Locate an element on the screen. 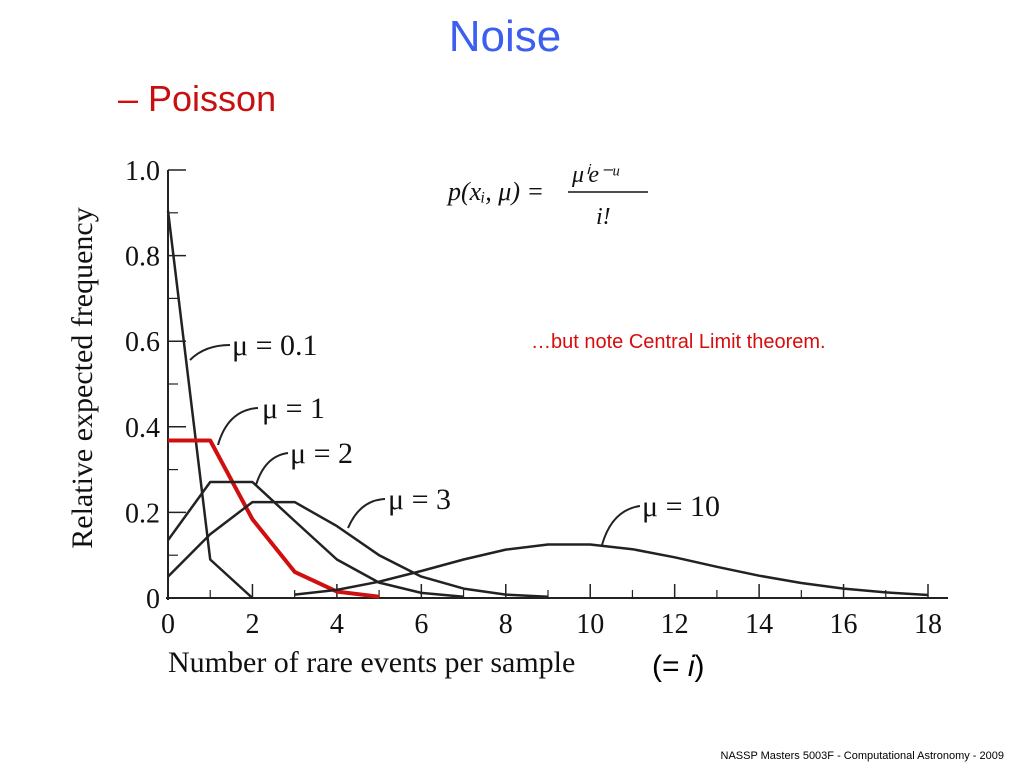 This screenshot has height=768, width=1024. y-tick-label: 0 is located at coordinates (153, 599).